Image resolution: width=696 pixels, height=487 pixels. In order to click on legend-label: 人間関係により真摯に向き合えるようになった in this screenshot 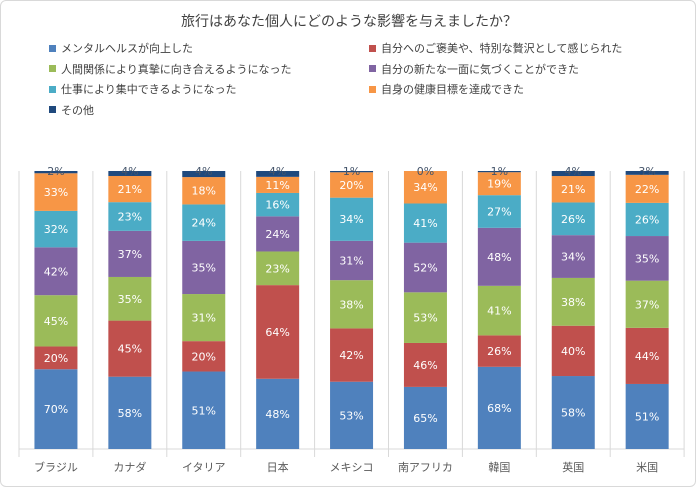, I will do `click(176, 69)`.